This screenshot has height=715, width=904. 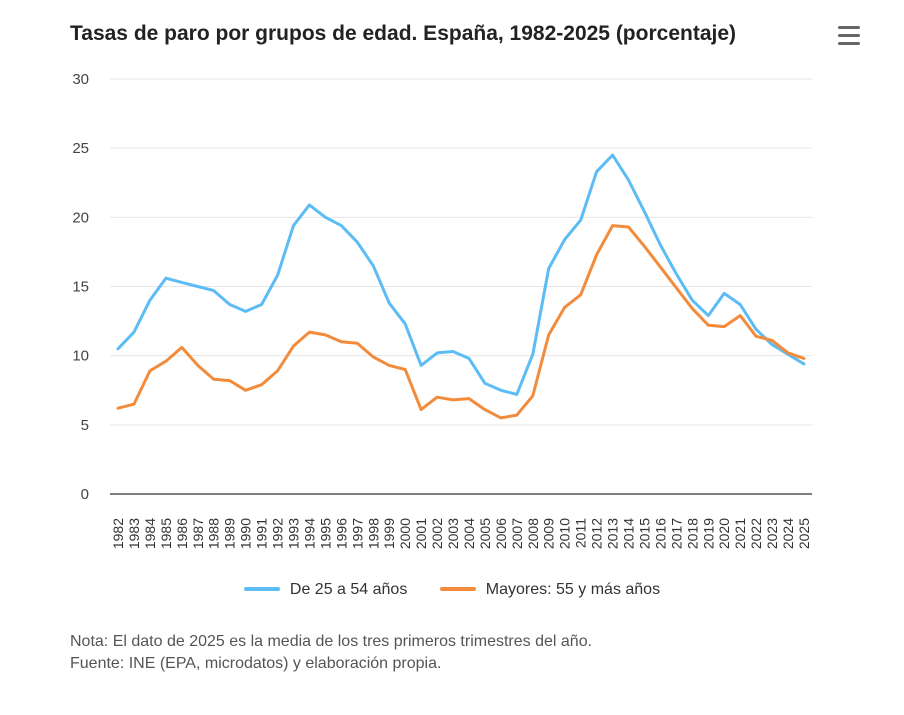 I want to click on x-tick-label: 2007, so click(x=517, y=533).